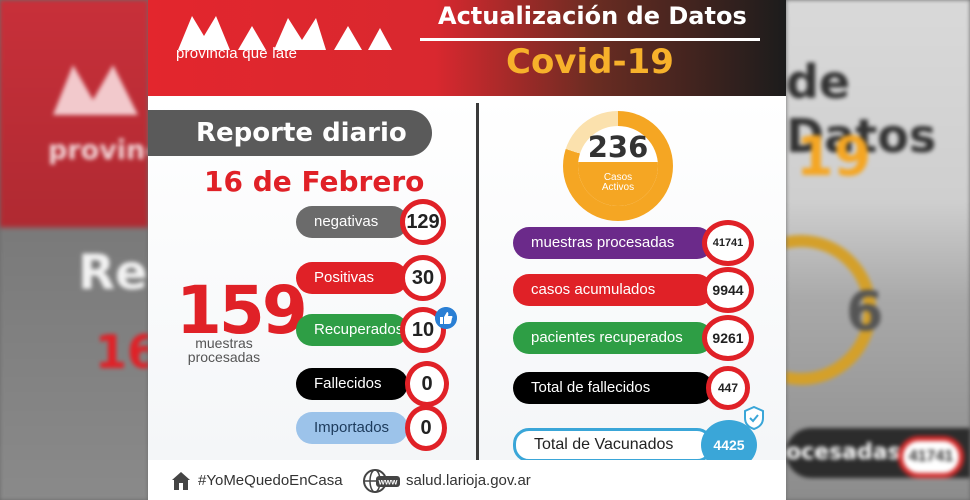 The width and height of the screenshot is (970, 500). What do you see at coordinates (592, 16) in the screenshot?
I see `update-title: Actualización de Datos` at bounding box center [592, 16].